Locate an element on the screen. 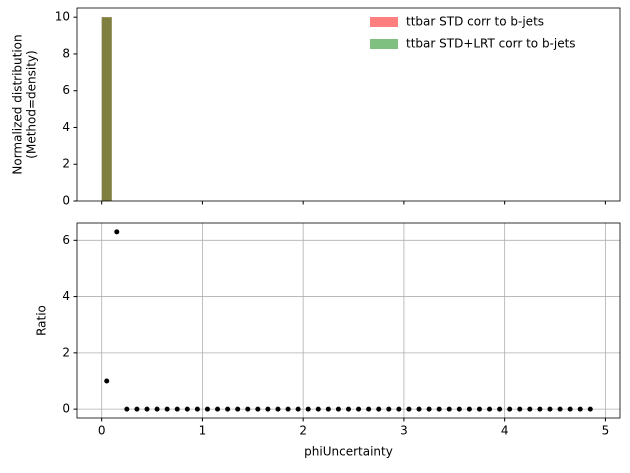 The height and width of the screenshot is (473, 630). y-tick-label: 10 is located at coordinates (62, 17).